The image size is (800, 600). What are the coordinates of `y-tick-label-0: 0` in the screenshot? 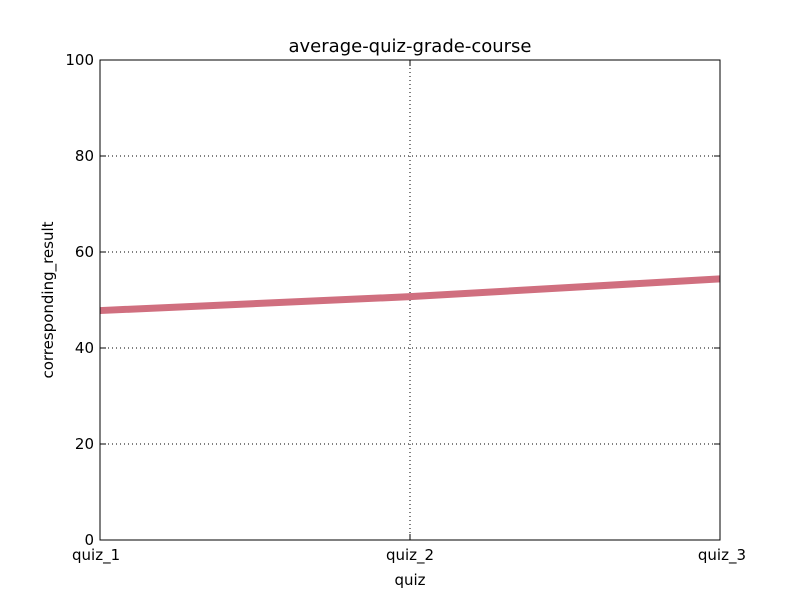 It's located at (89, 540).